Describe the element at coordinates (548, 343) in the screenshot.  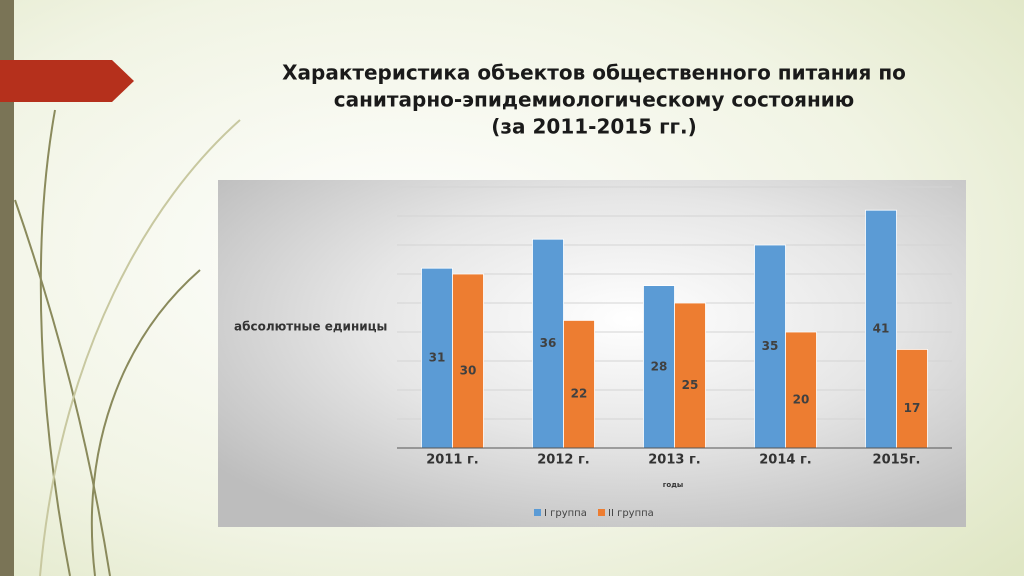
I see `data-label: 36` at that location.